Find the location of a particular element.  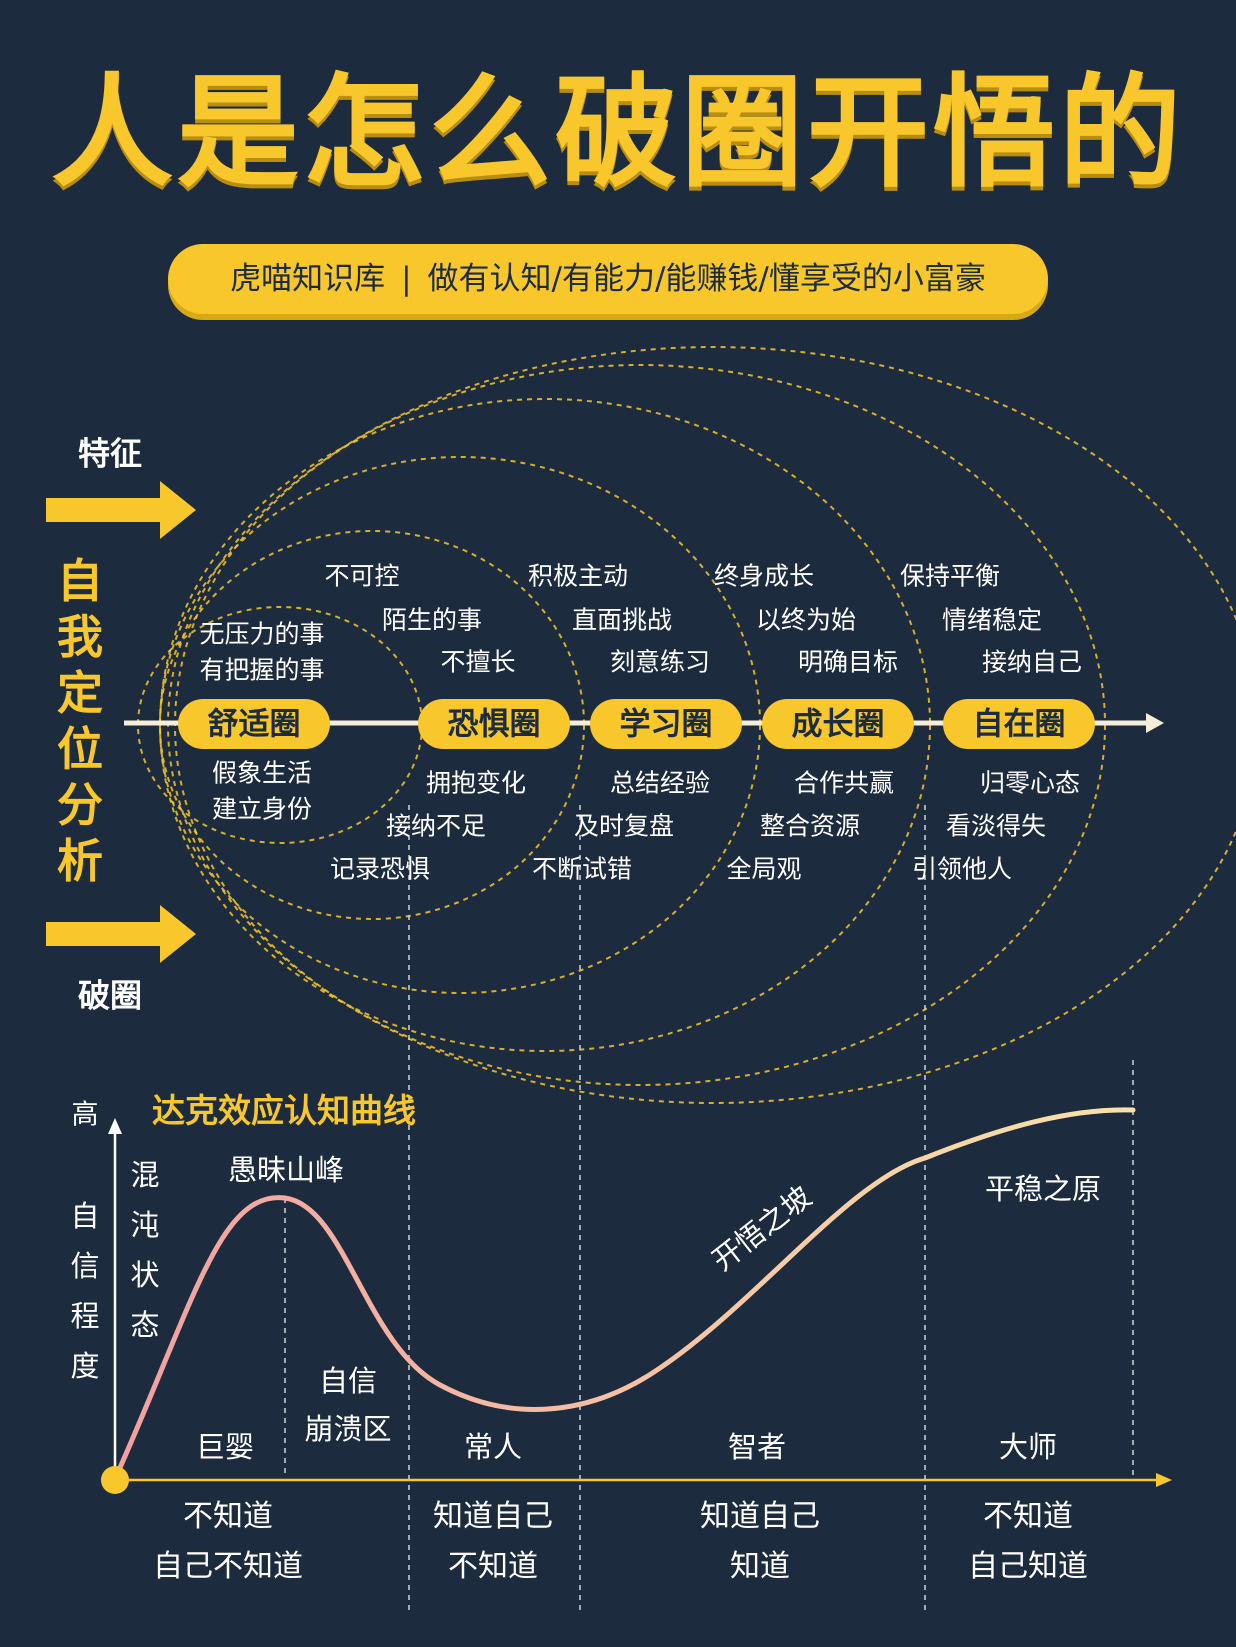

x-axis-label-line: 知道 is located at coordinates (760, 1566).